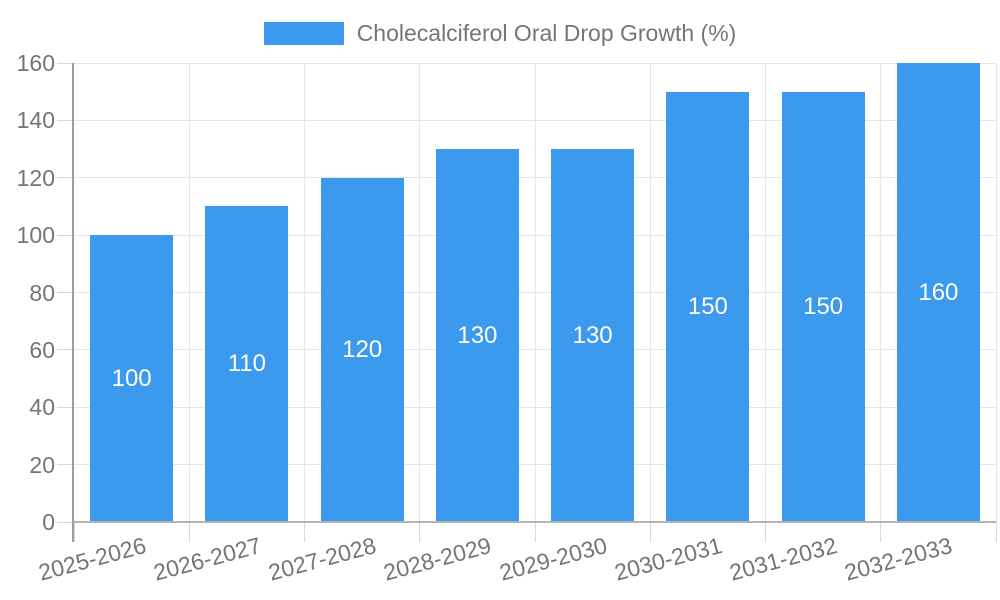 The width and height of the screenshot is (1000, 600). What do you see at coordinates (42, 292) in the screenshot?
I see `y-axis-label: 80` at bounding box center [42, 292].